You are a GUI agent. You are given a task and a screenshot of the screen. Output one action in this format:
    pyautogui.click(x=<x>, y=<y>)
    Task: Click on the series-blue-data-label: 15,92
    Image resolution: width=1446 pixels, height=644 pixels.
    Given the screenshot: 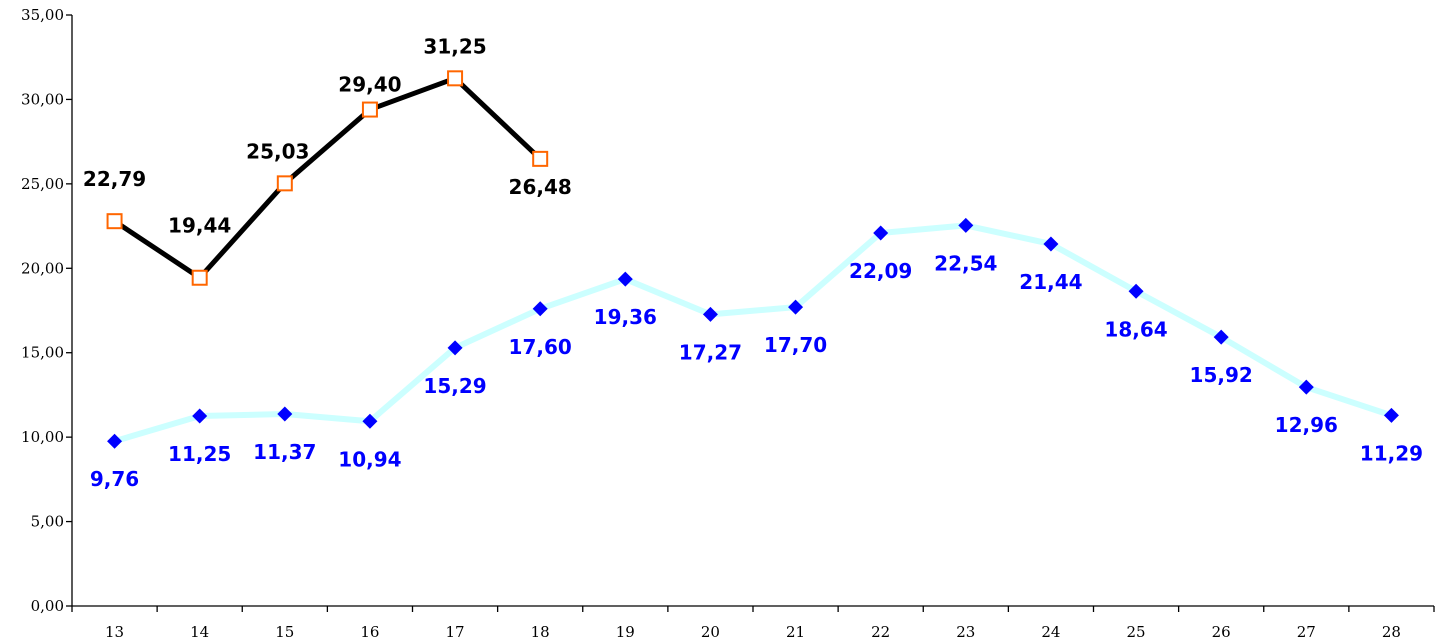 What is the action you would take?
    pyautogui.click(x=1221, y=375)
    